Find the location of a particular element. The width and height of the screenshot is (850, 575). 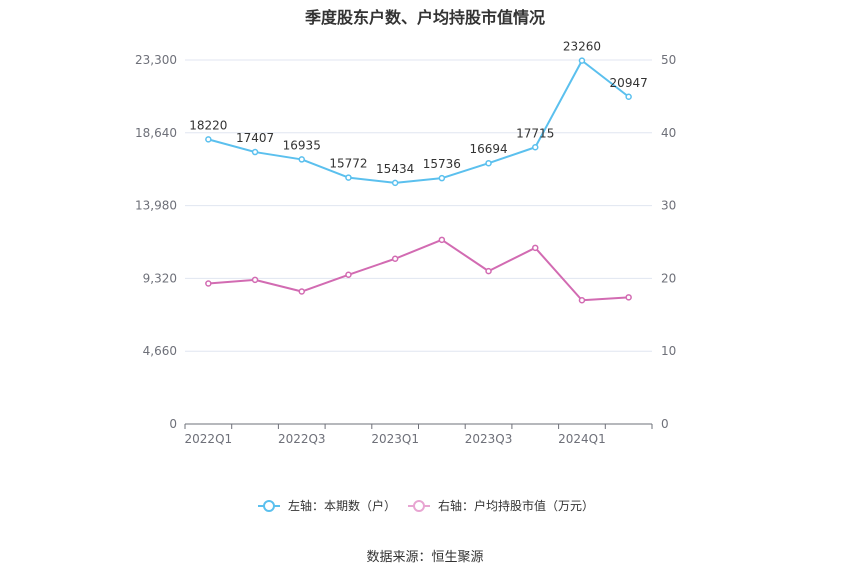

left-axis-tick-label: 0 is located at coordinates (173, 424).